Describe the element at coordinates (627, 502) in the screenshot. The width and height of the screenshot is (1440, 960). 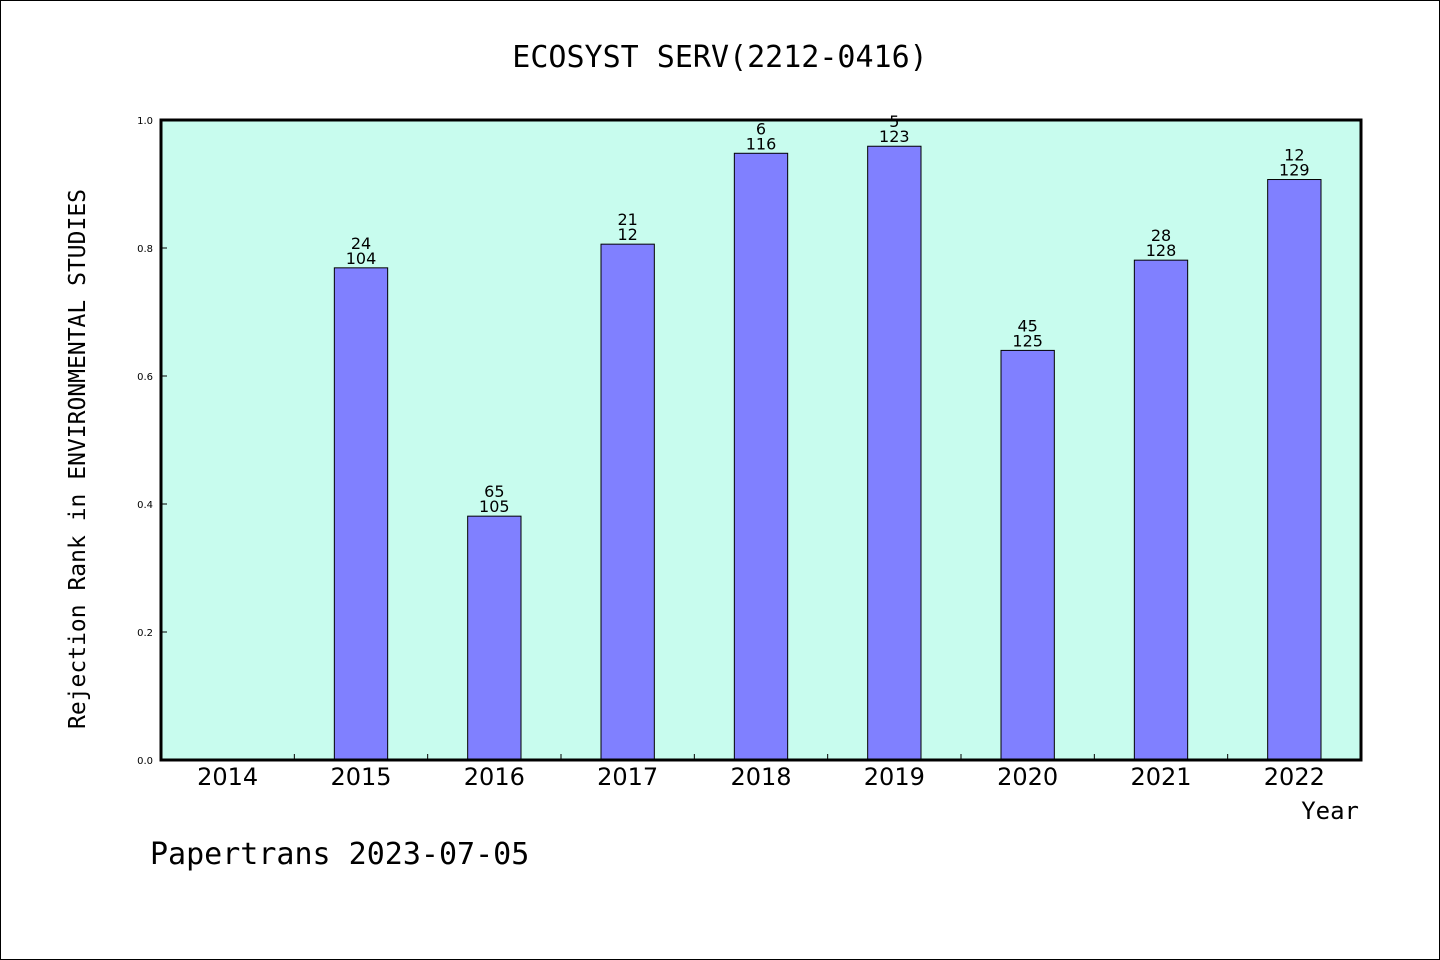
I see `bar-2017` at that location.